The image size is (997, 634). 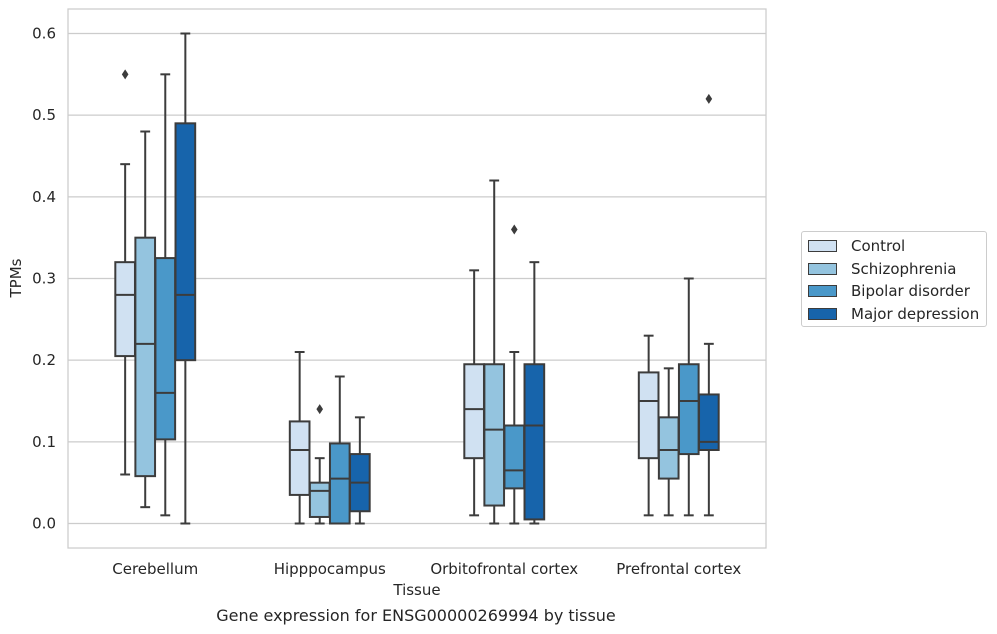 What do you see at coordinates (878, 246) in the screenshot?
I see `legend-label: Control` at bounding box center [878, 246].